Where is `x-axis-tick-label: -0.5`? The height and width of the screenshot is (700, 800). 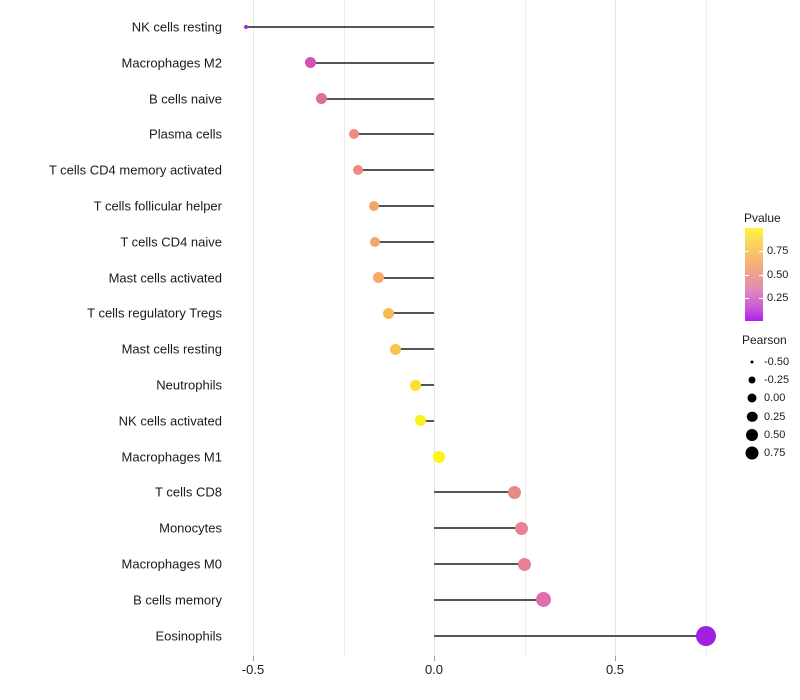
x-axis-tick-label: -0.5 is located at coordinates (253, 669).